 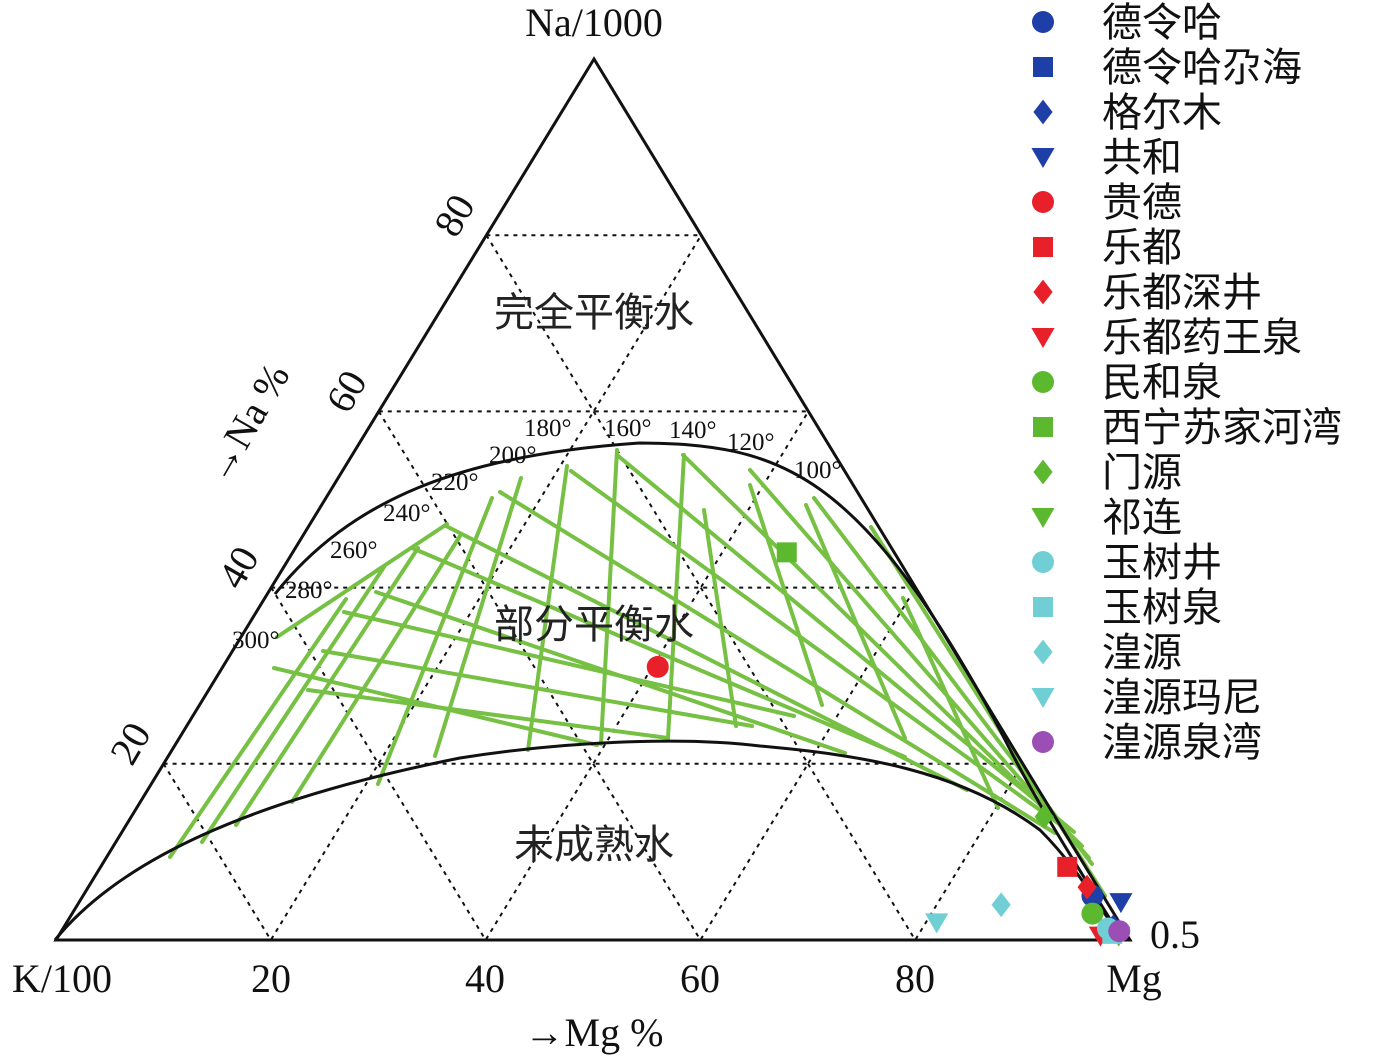 What do you see at coordinates (1162, 22) in the screenshot?
I see `legend-label-0: 德令哈` at bounding box center [1162, 22].